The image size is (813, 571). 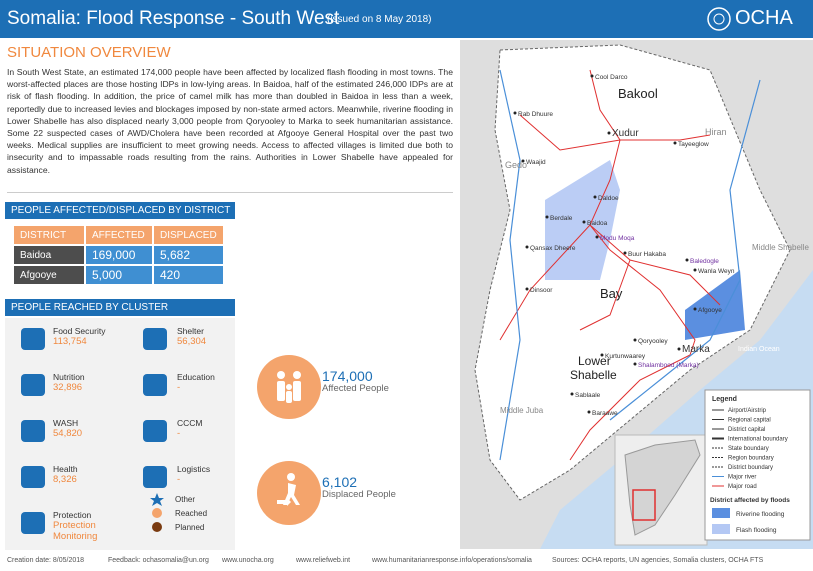 What do you see at coordinates (69, 377) in the screenshot?
I see `cluster-name: Nutrition` at bounding box center [69, 377].